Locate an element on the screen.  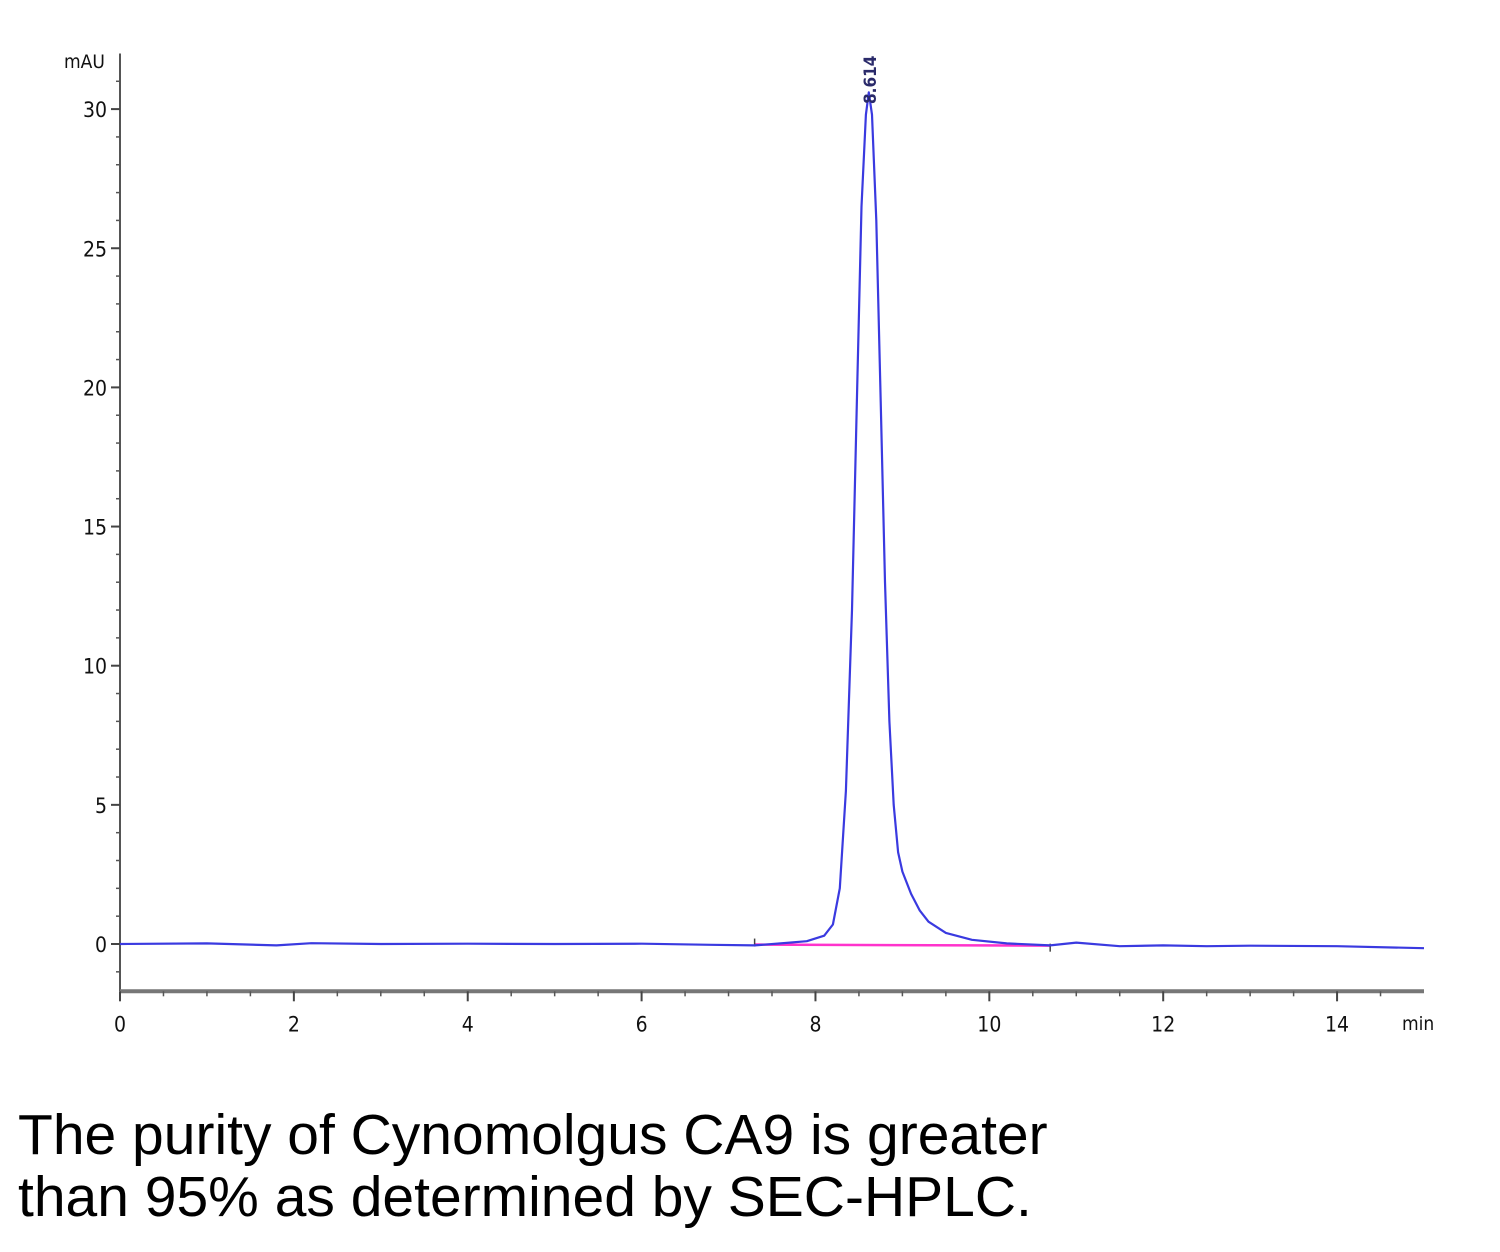
x-tick-label: 8 is located at coordinates (815, 1024).